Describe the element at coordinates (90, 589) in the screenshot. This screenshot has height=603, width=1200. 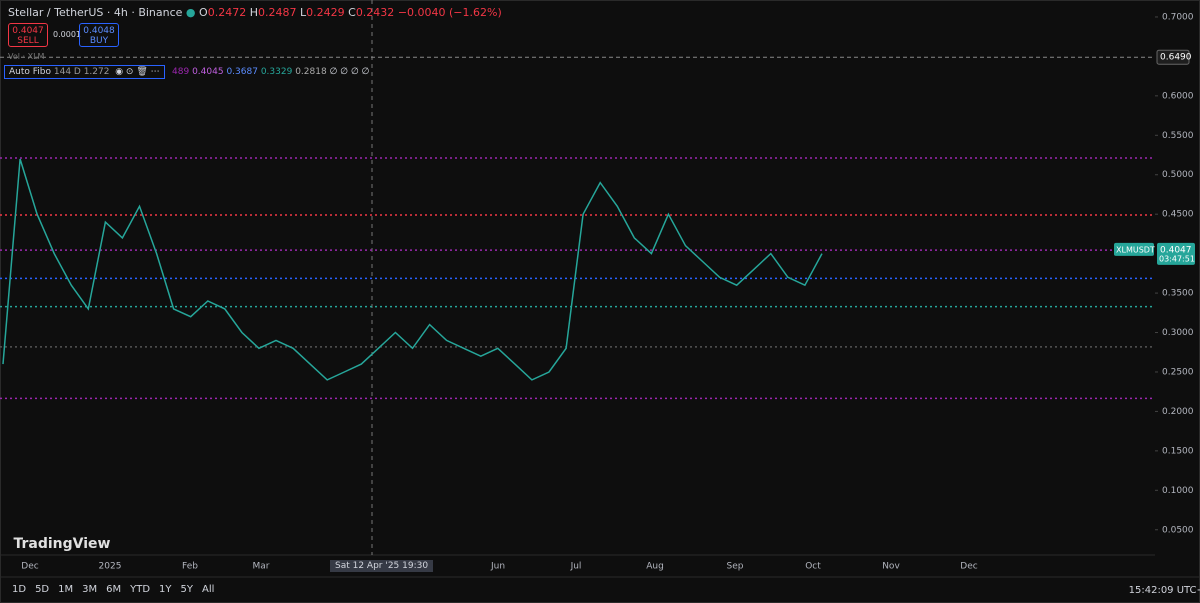
I see `timeframe-button: 3M` at that location.